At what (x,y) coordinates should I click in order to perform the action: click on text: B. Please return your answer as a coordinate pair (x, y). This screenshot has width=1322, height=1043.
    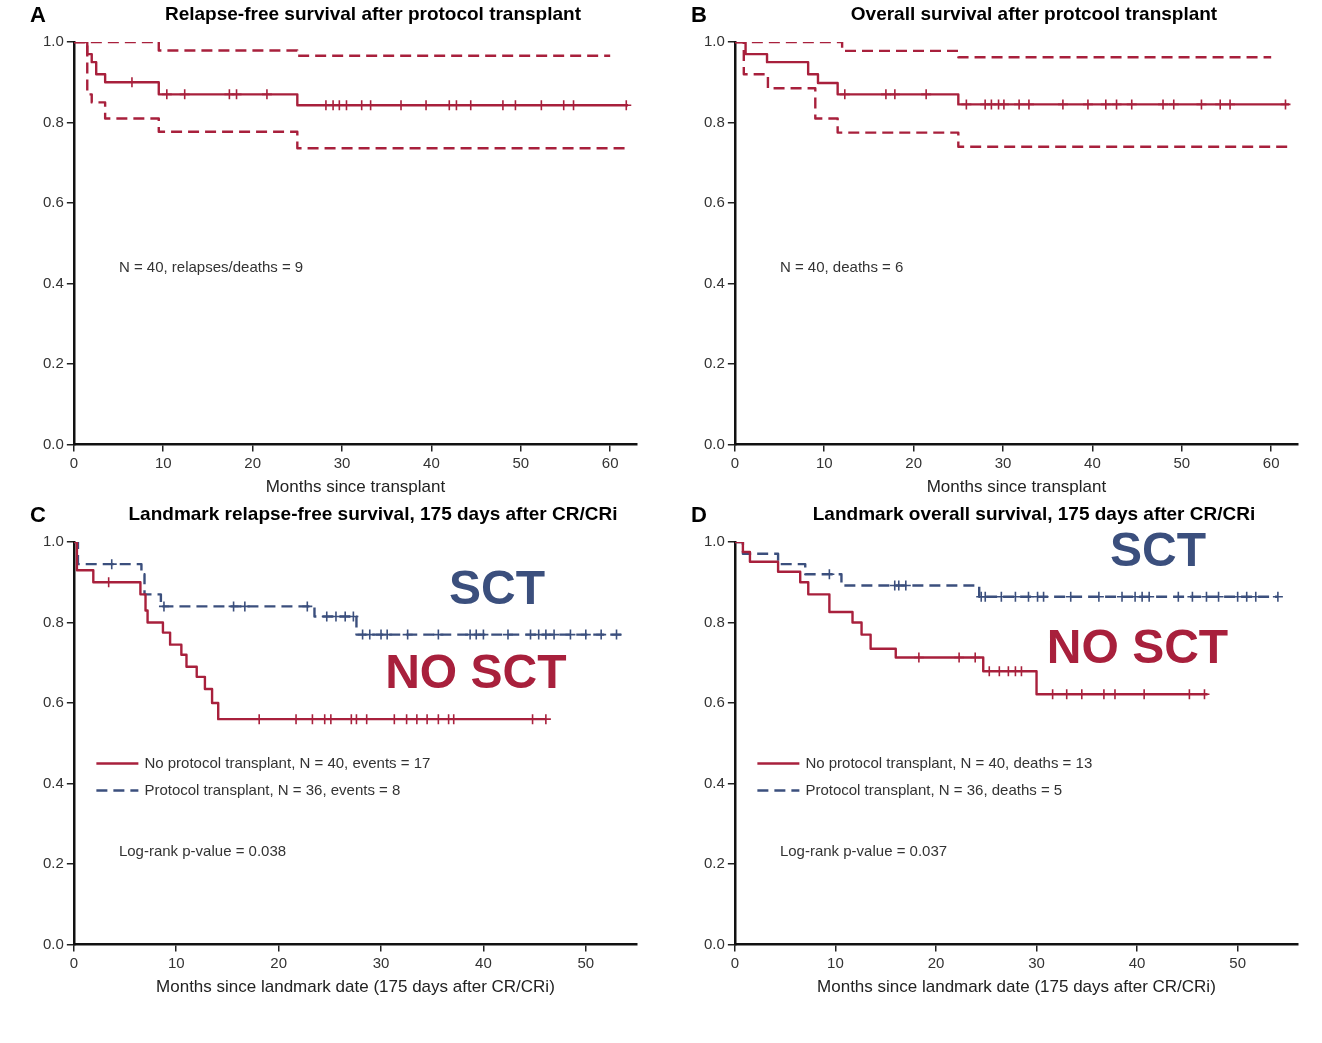
    Looking at the image, I should click on (699, 15).